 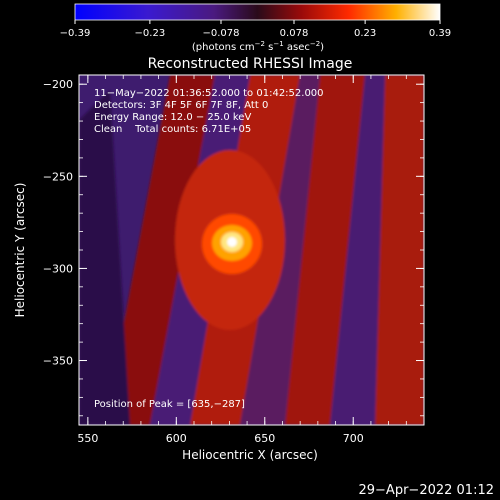 I want to click on colorbar-ticks: −0.39 −0.23 −0.078 0.078 0.23 0.39, so click(x=255, y=29).